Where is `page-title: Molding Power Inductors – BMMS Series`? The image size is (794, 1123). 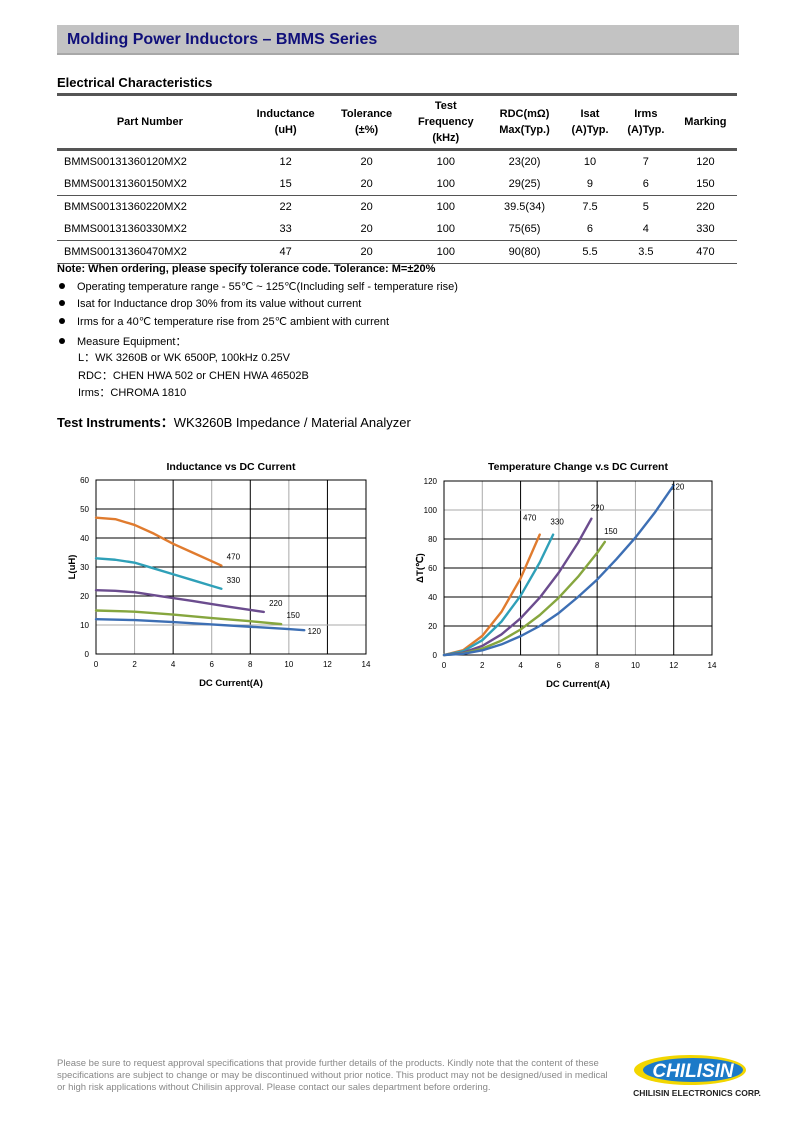 page-title: Molding Power Inductors – BMMS Series is located at coordinates (222, 39).